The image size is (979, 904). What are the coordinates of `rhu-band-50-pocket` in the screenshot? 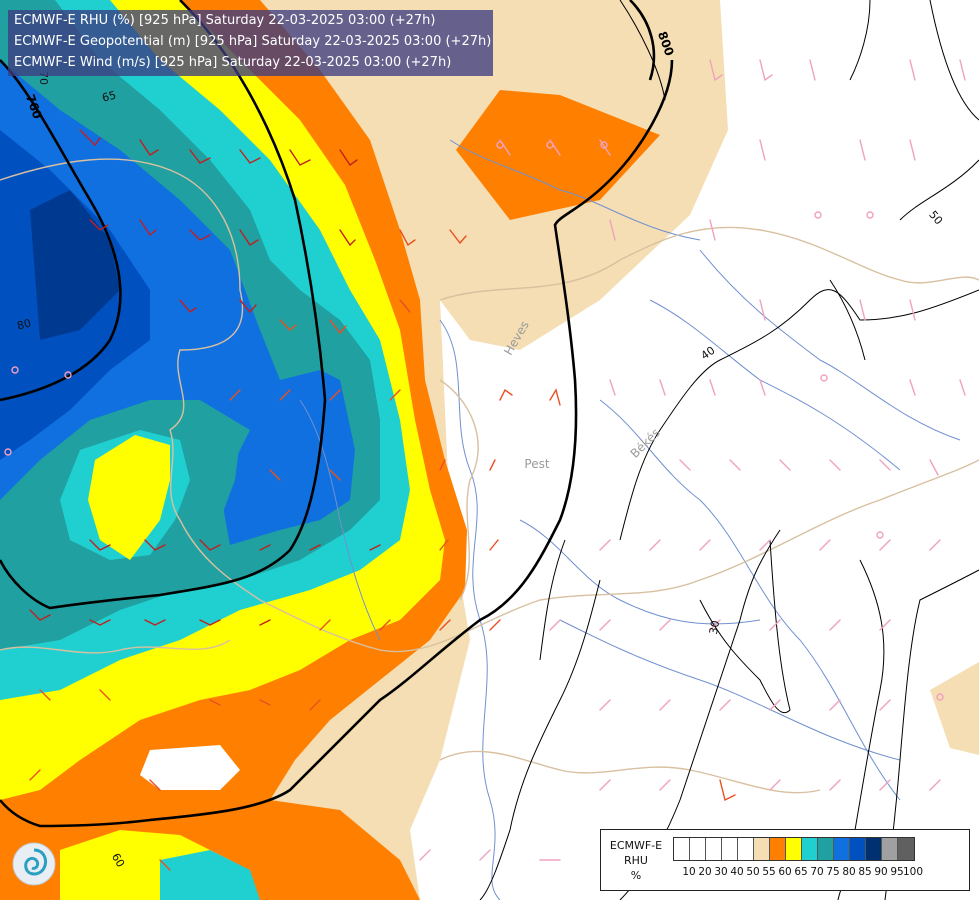 It's located at (190, 767).